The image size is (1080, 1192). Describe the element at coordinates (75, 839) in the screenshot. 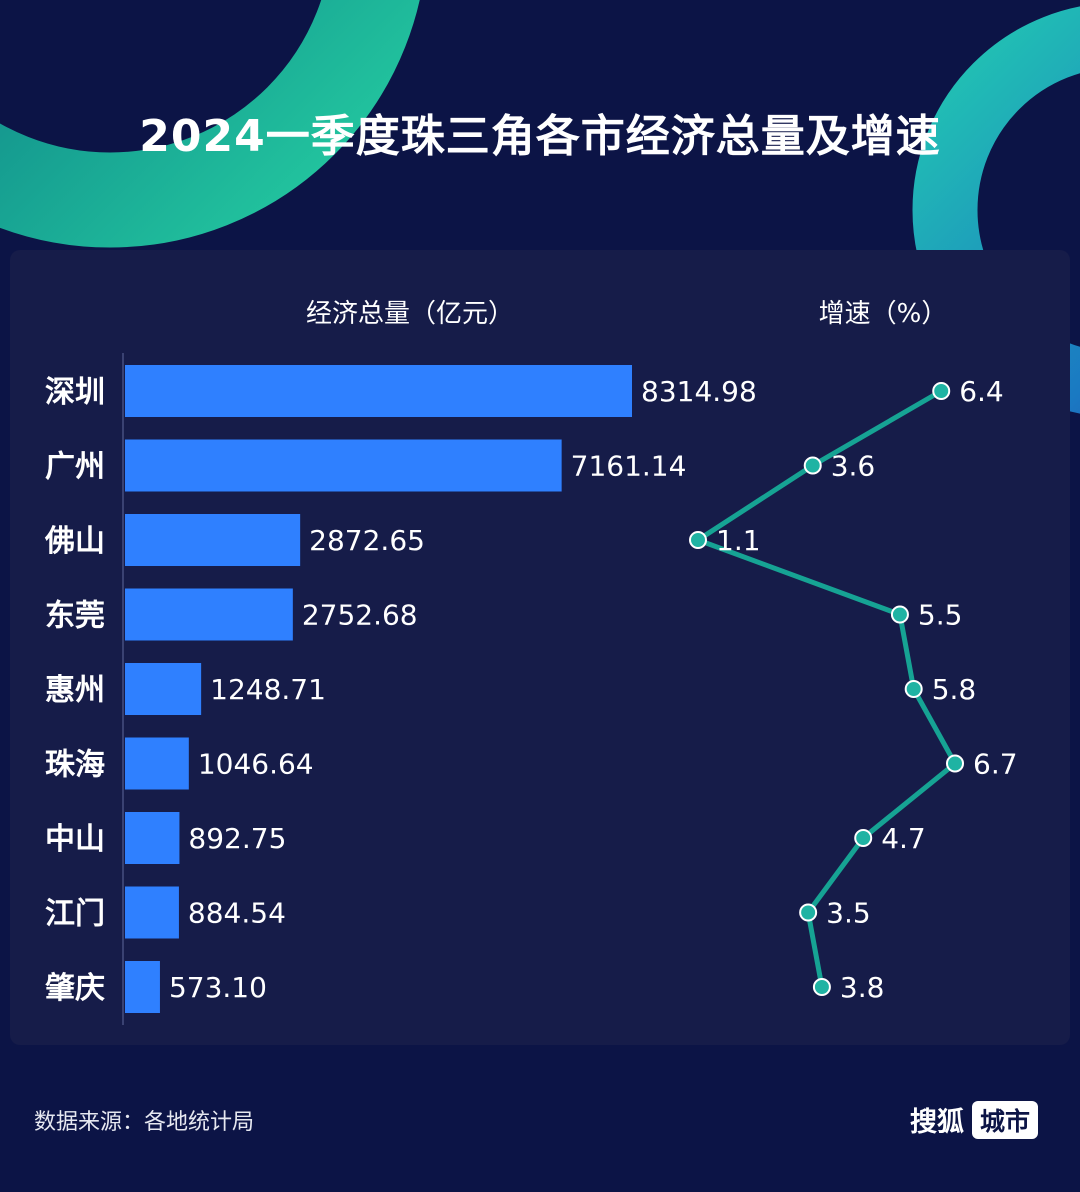

I see `category-label: 中山` at that location.